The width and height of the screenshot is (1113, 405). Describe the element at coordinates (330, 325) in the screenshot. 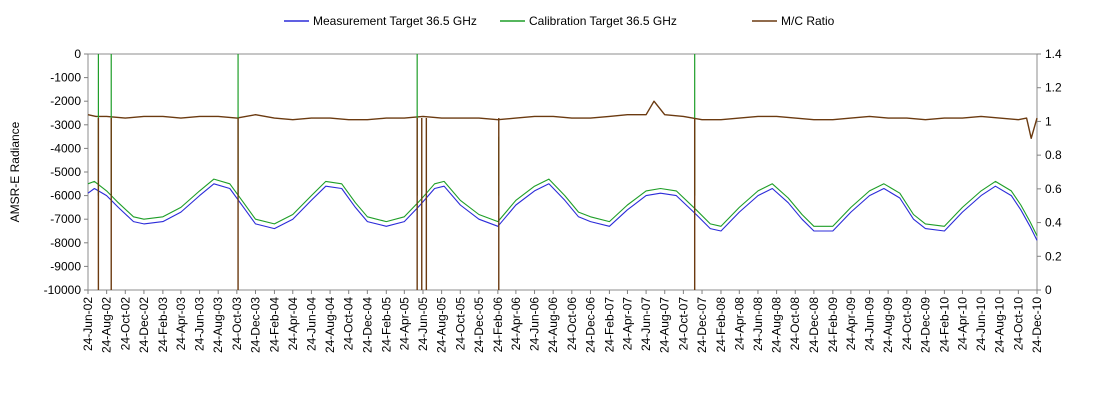

I see `x-axis-tick-label: 24-Aug-04` at that location.